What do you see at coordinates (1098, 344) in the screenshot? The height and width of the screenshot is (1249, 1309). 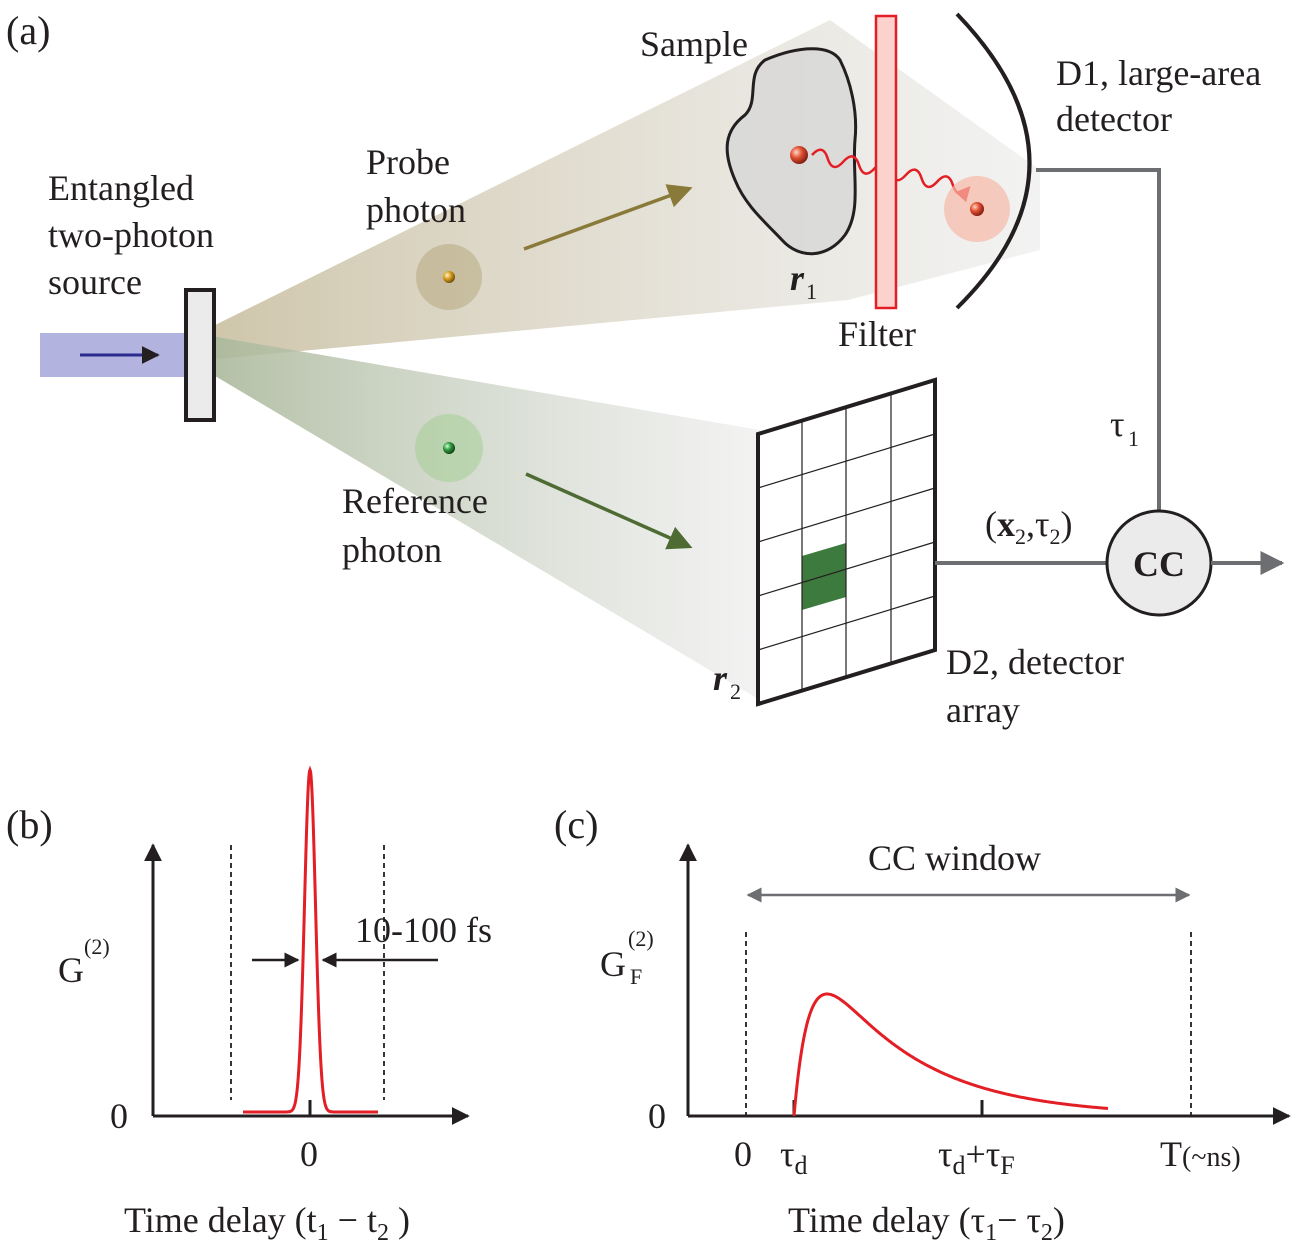 I see `d1-wire` at bounding box center [1098, 344].